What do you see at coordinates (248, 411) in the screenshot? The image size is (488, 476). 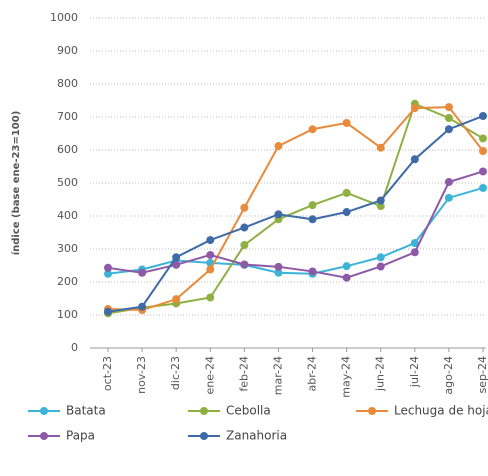 I see `legend-label: Cebolla` at bounding box center [248, 411].